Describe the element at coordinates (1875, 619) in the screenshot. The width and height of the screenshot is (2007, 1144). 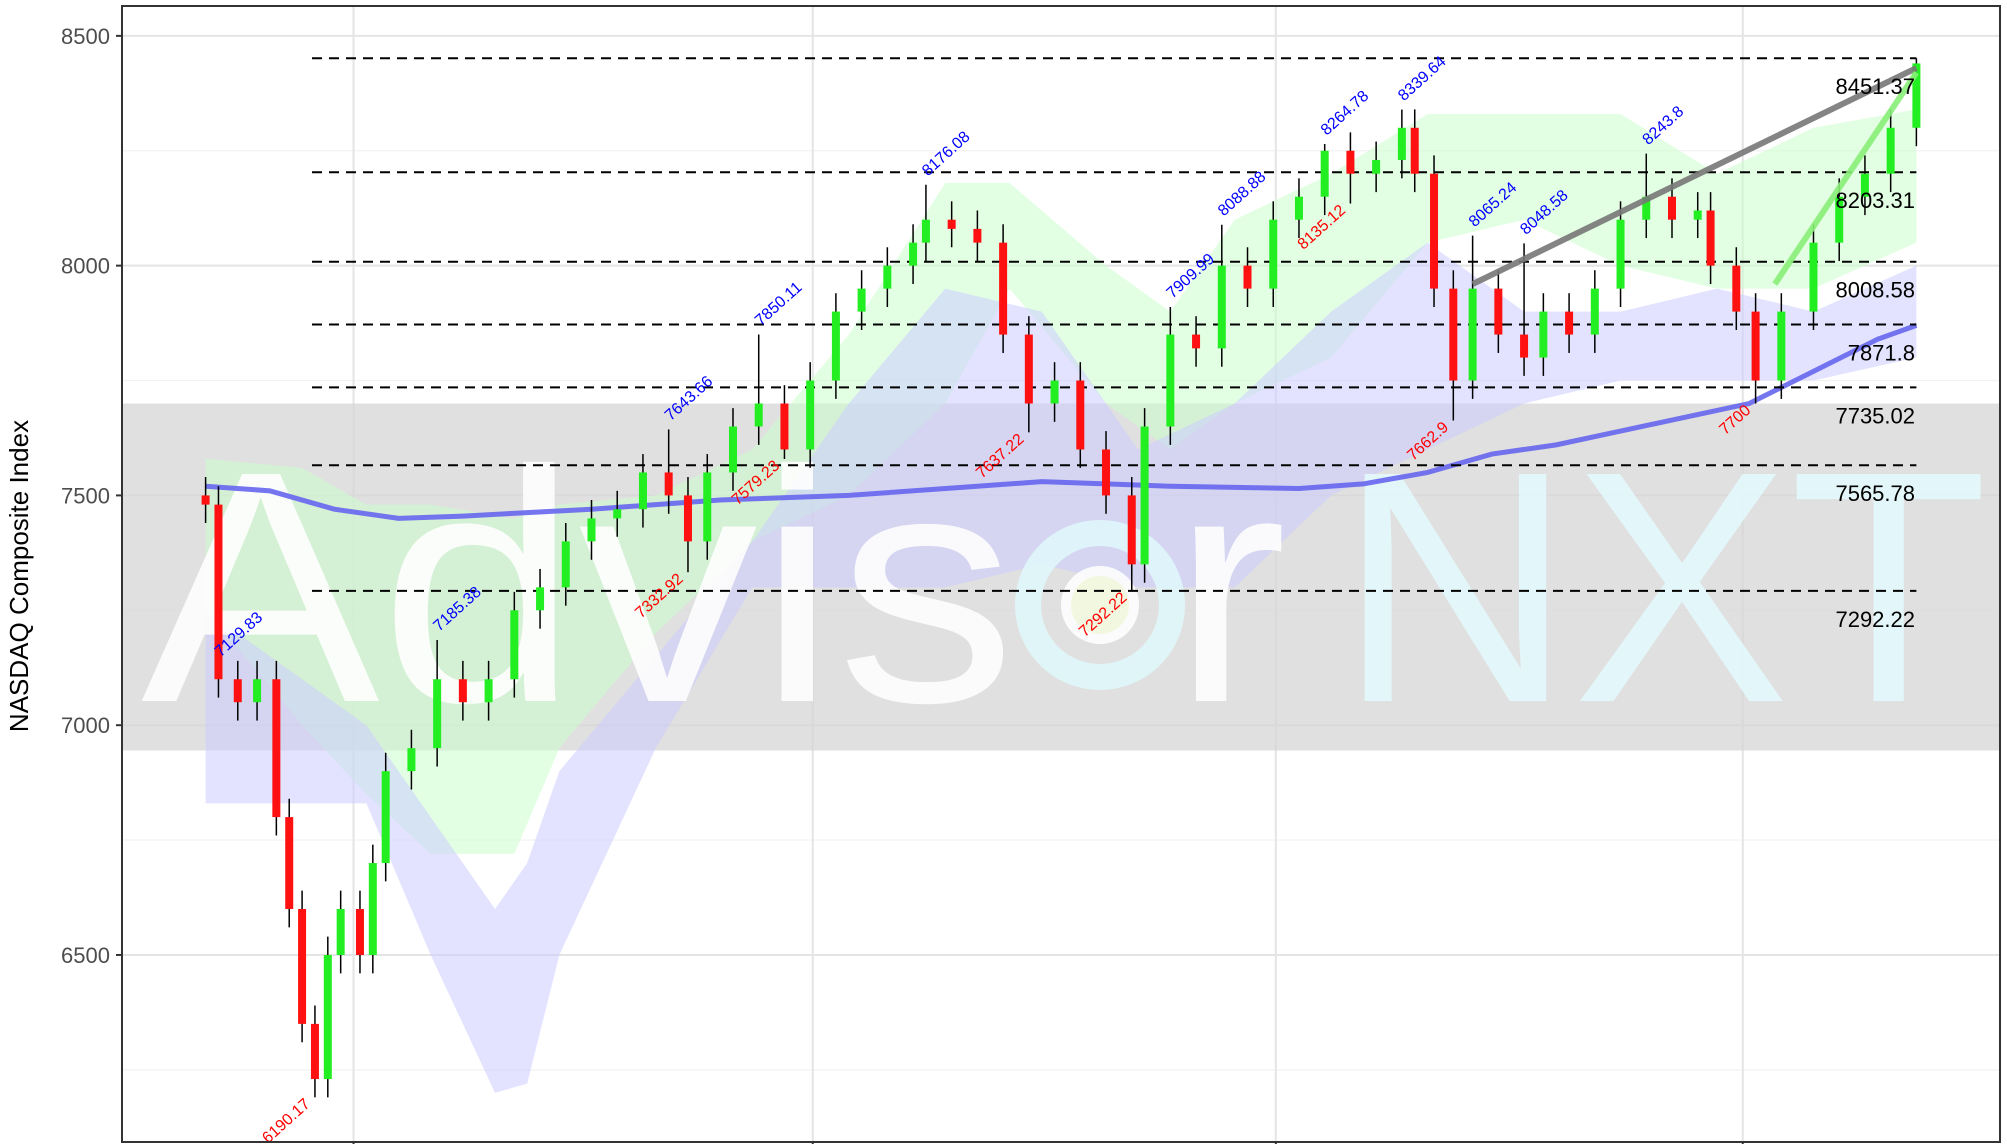
I see `level-label: 7292.22` at that location.